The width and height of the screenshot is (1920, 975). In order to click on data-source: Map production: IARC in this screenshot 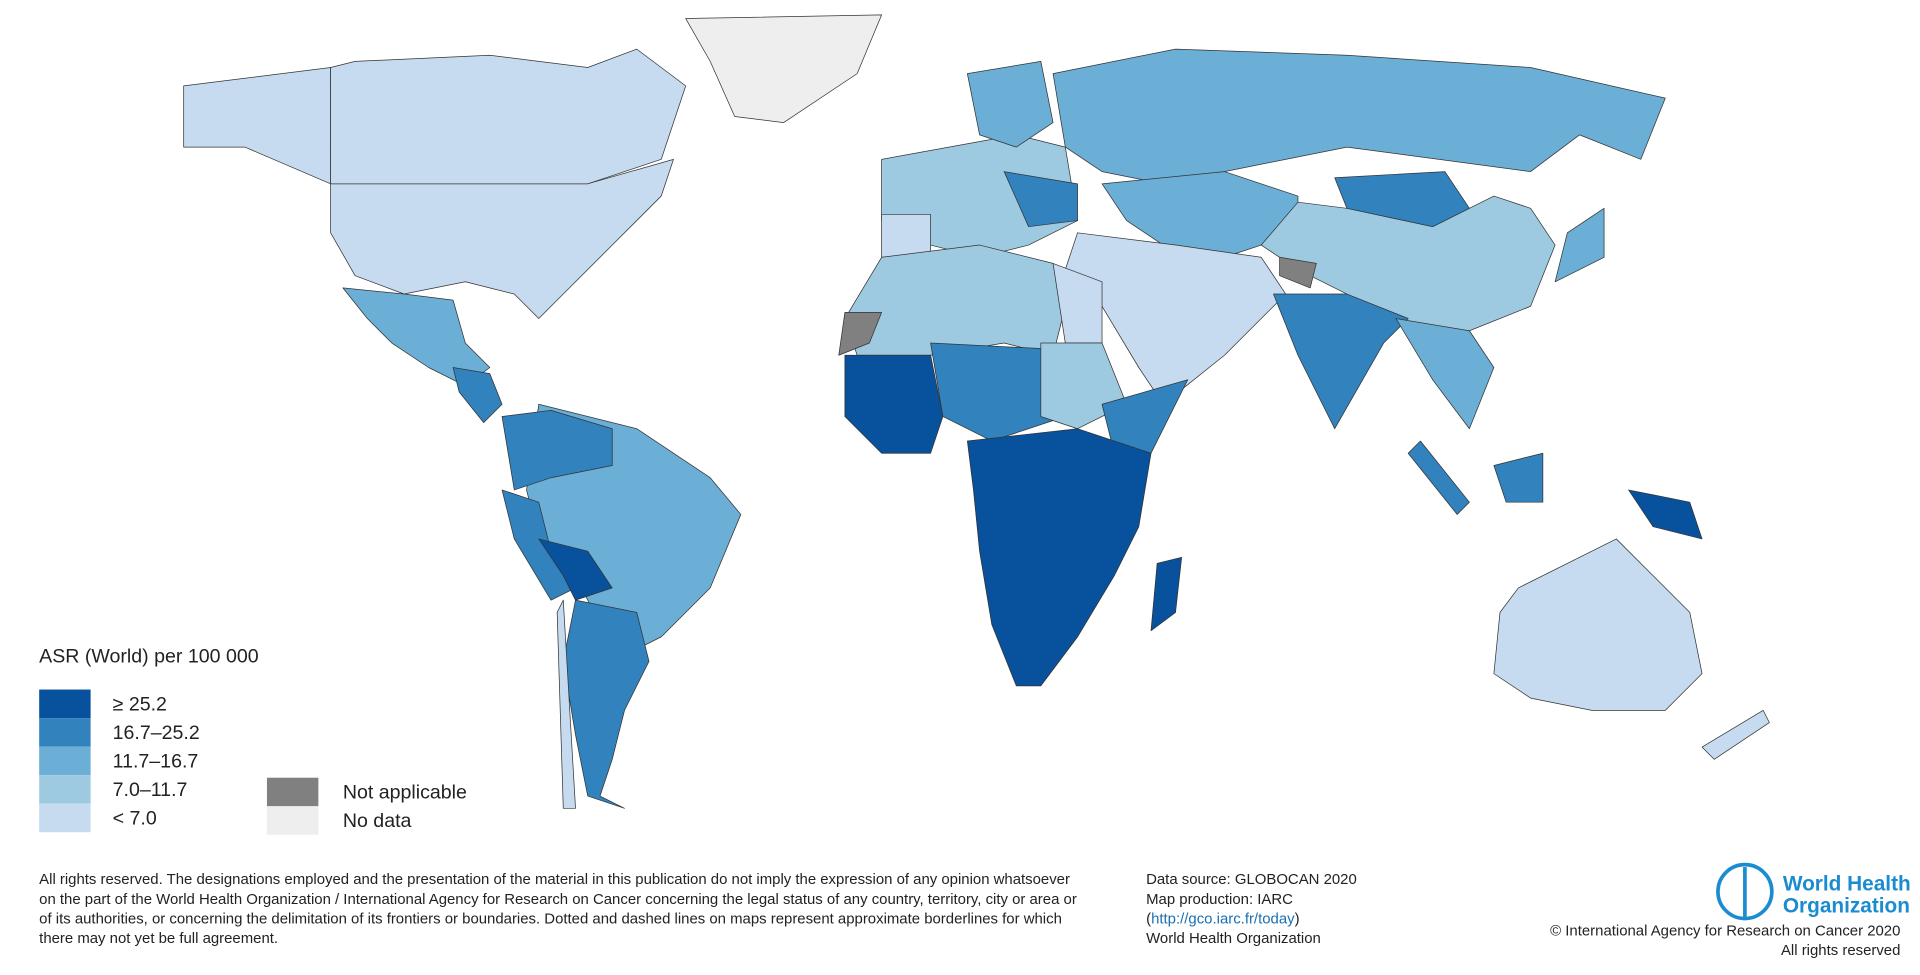, I will do `click(1219, 899)`.